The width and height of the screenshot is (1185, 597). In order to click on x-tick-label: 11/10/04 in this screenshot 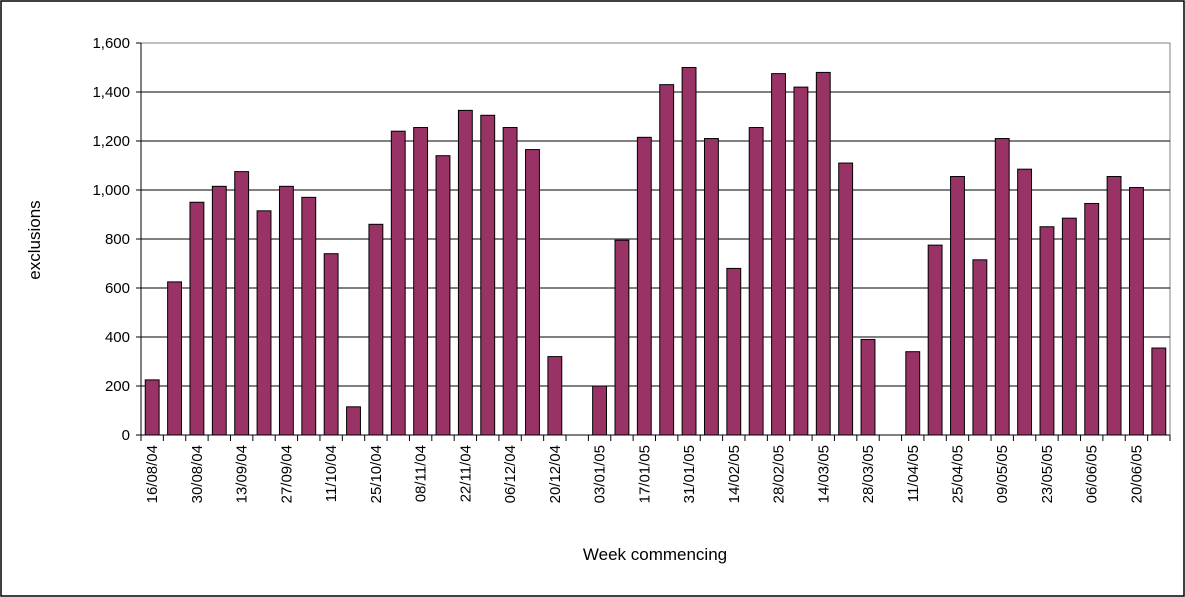, I will do `click(331, 473)`.